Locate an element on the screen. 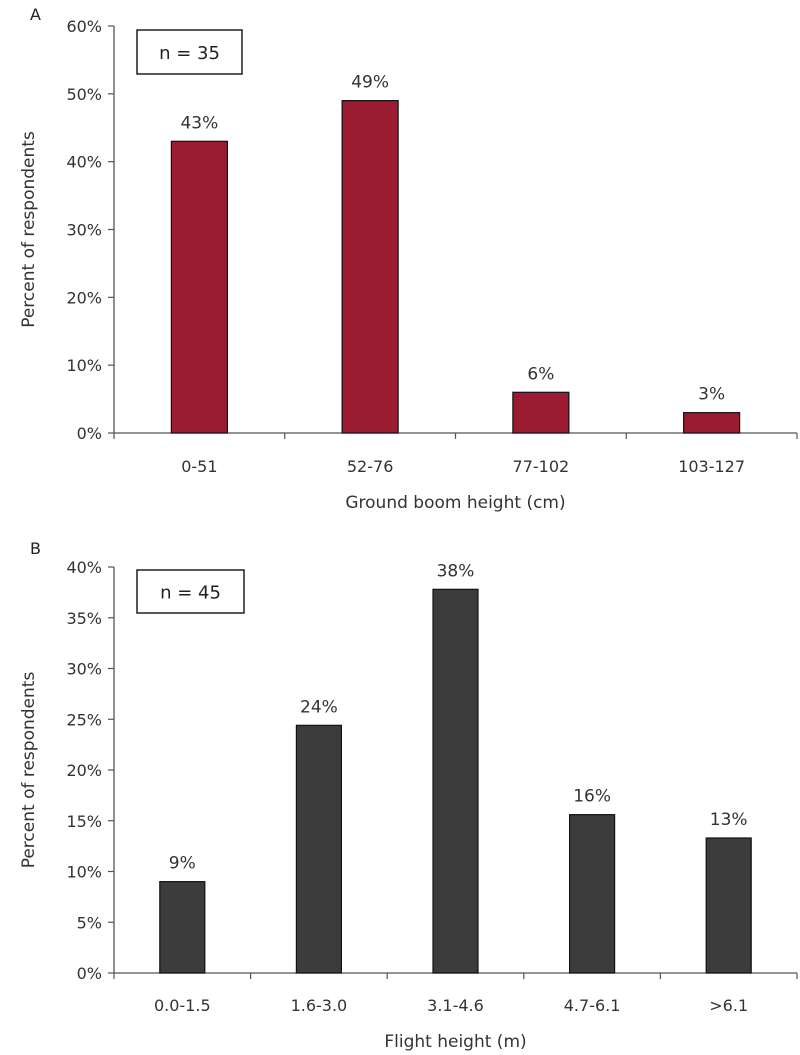 This screenshot has width=800, height=1055. x-tick-label: 52-76 is located at coordinates (370, 466).